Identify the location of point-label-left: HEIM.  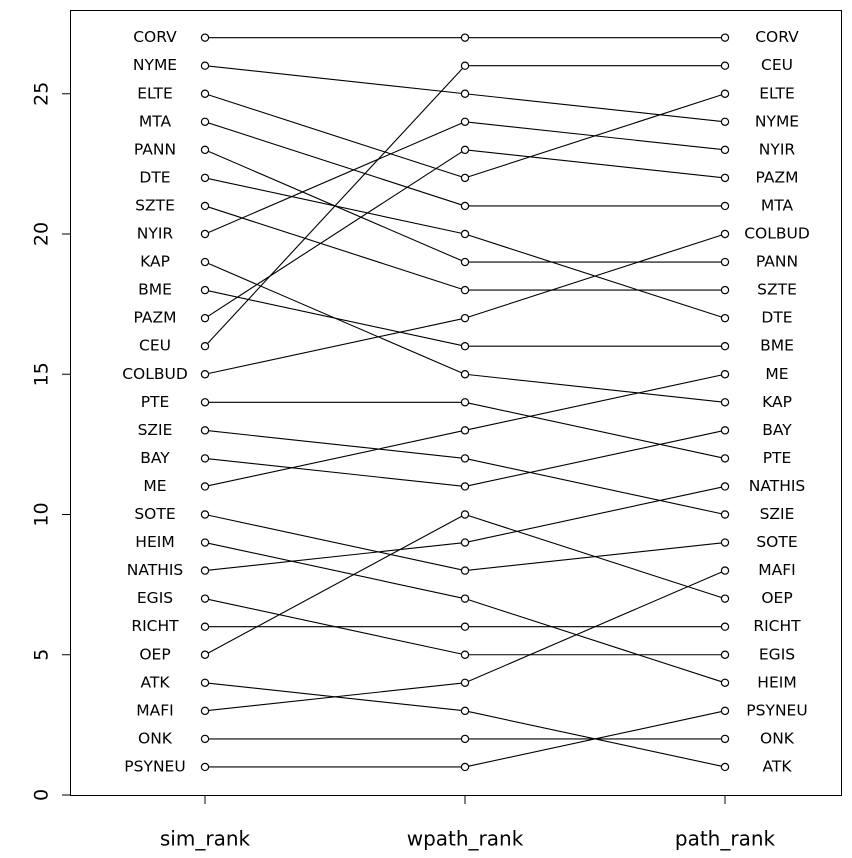
(154, 542).